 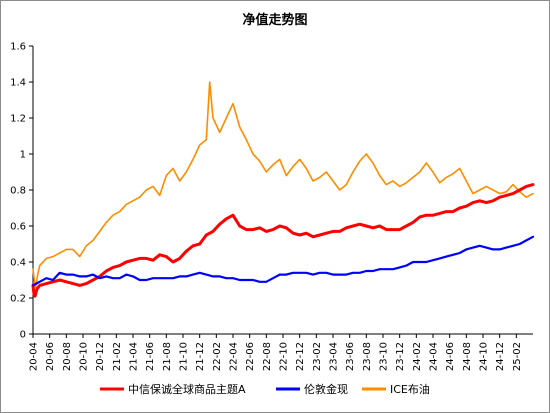 What do you see at coordinates (350, 356) in the screenshot?
I see `x-tick-label: 23-06` at bounding box center [350, 356].